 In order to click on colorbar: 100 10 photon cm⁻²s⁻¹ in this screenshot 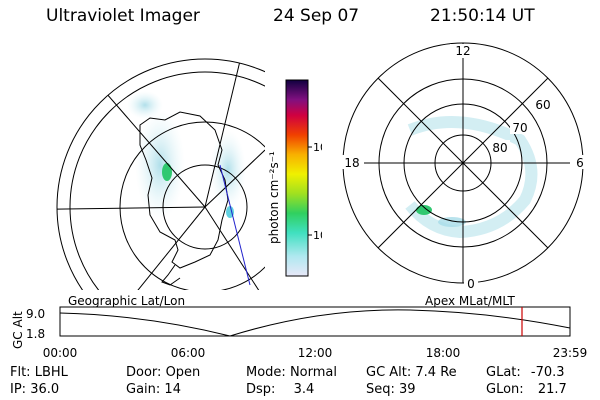, I will do `click(294, 178)`.